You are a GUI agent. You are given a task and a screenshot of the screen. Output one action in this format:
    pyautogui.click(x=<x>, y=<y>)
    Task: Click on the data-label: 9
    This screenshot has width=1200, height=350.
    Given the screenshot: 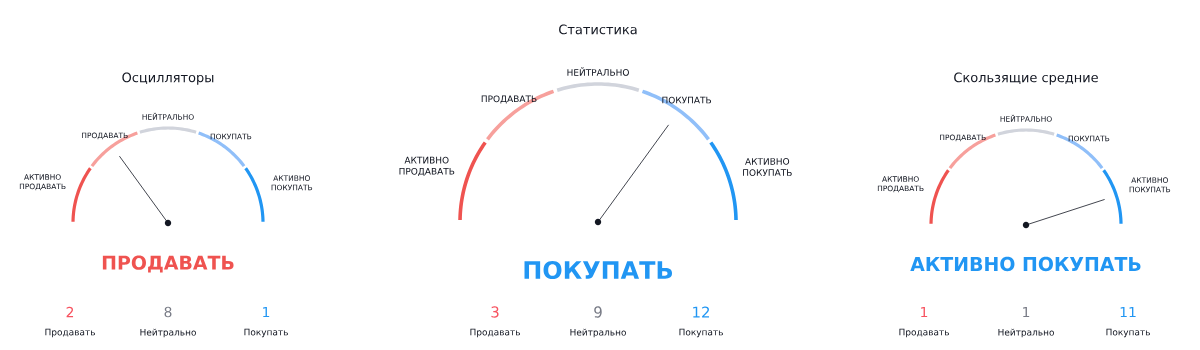 What is the action you would take?
    pyautogui.click(x=598, y=312)
    